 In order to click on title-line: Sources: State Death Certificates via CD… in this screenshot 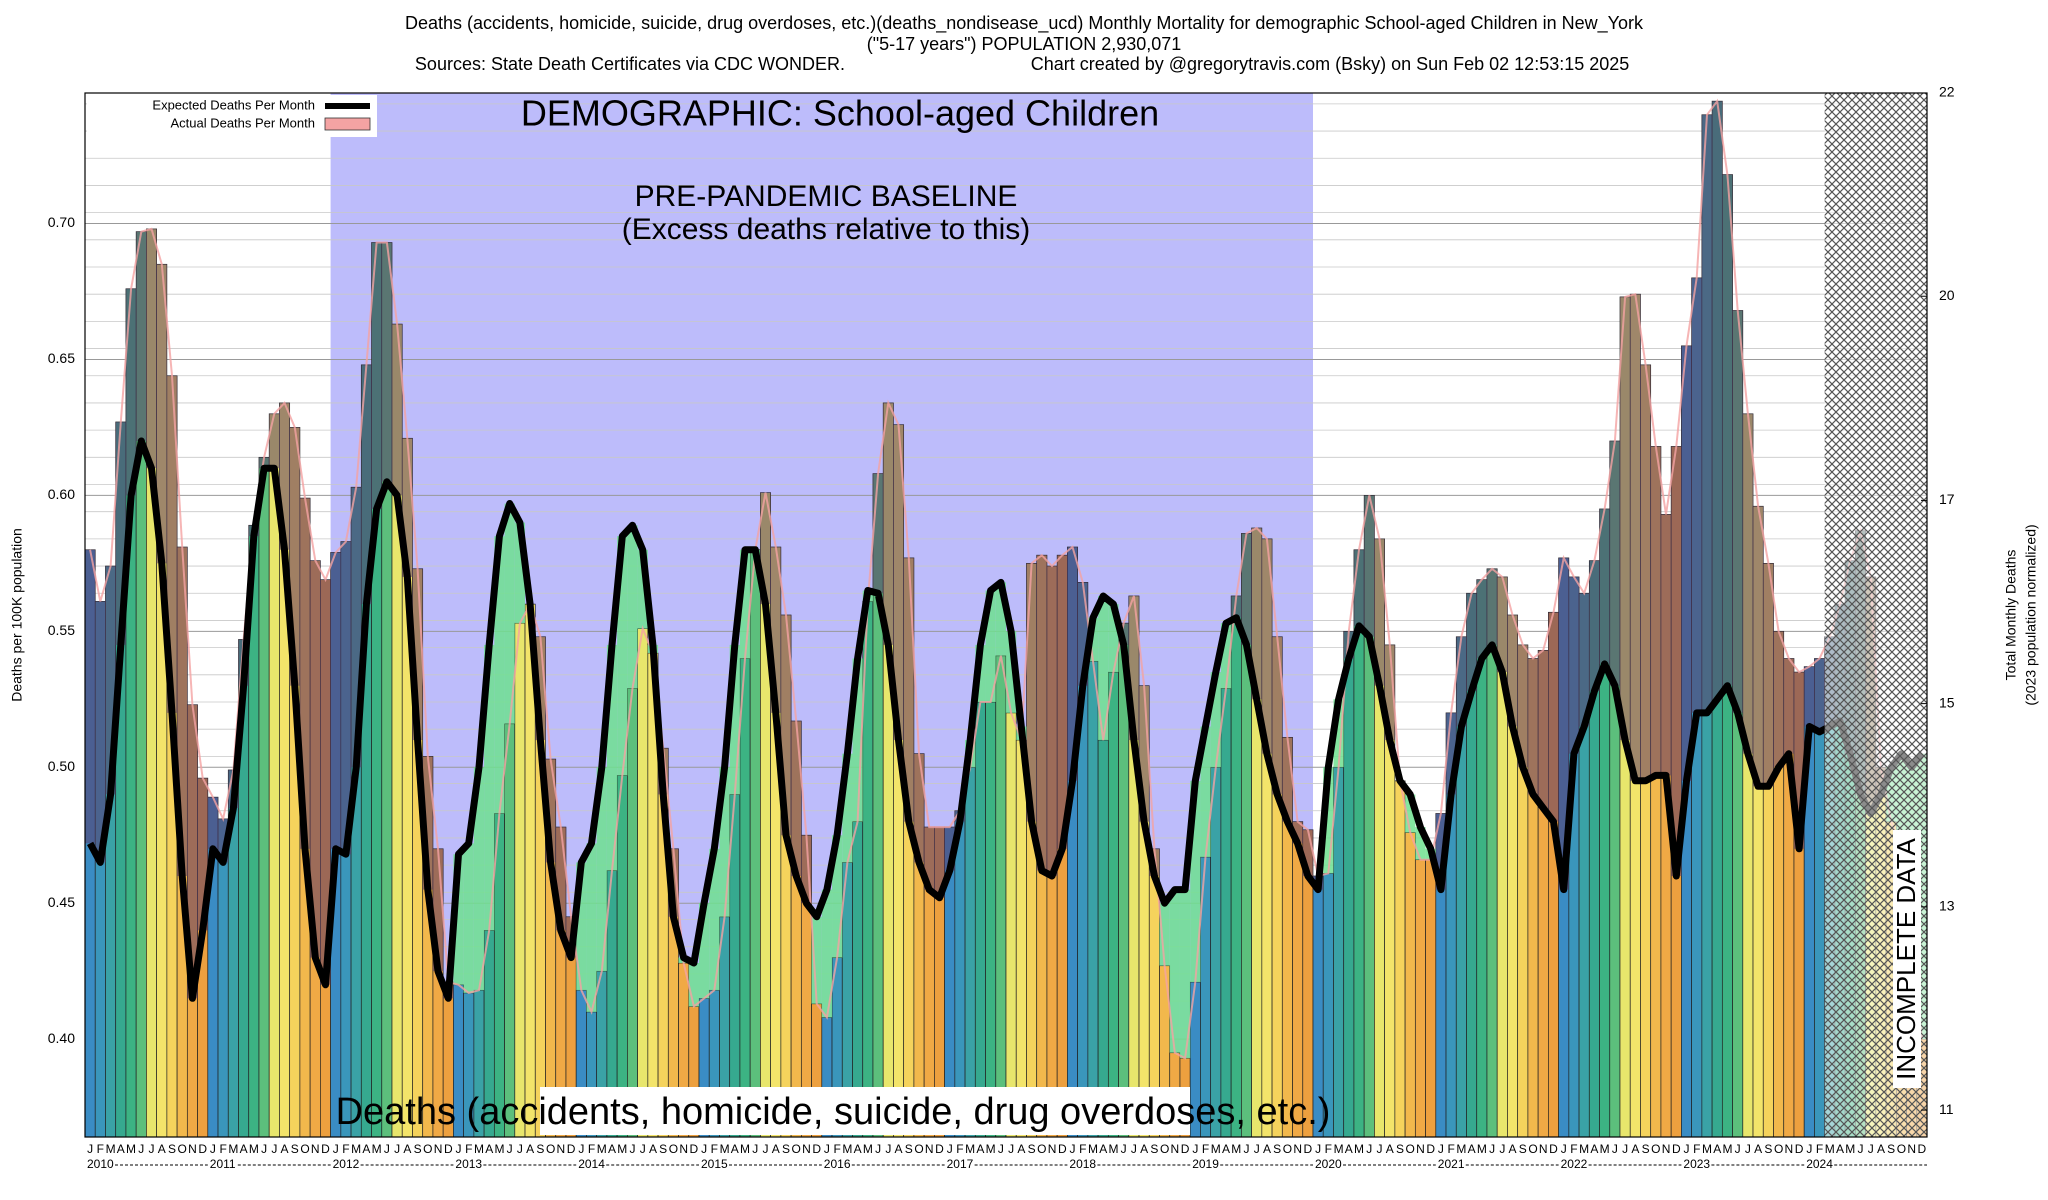, I will do `click(630, 64)`.